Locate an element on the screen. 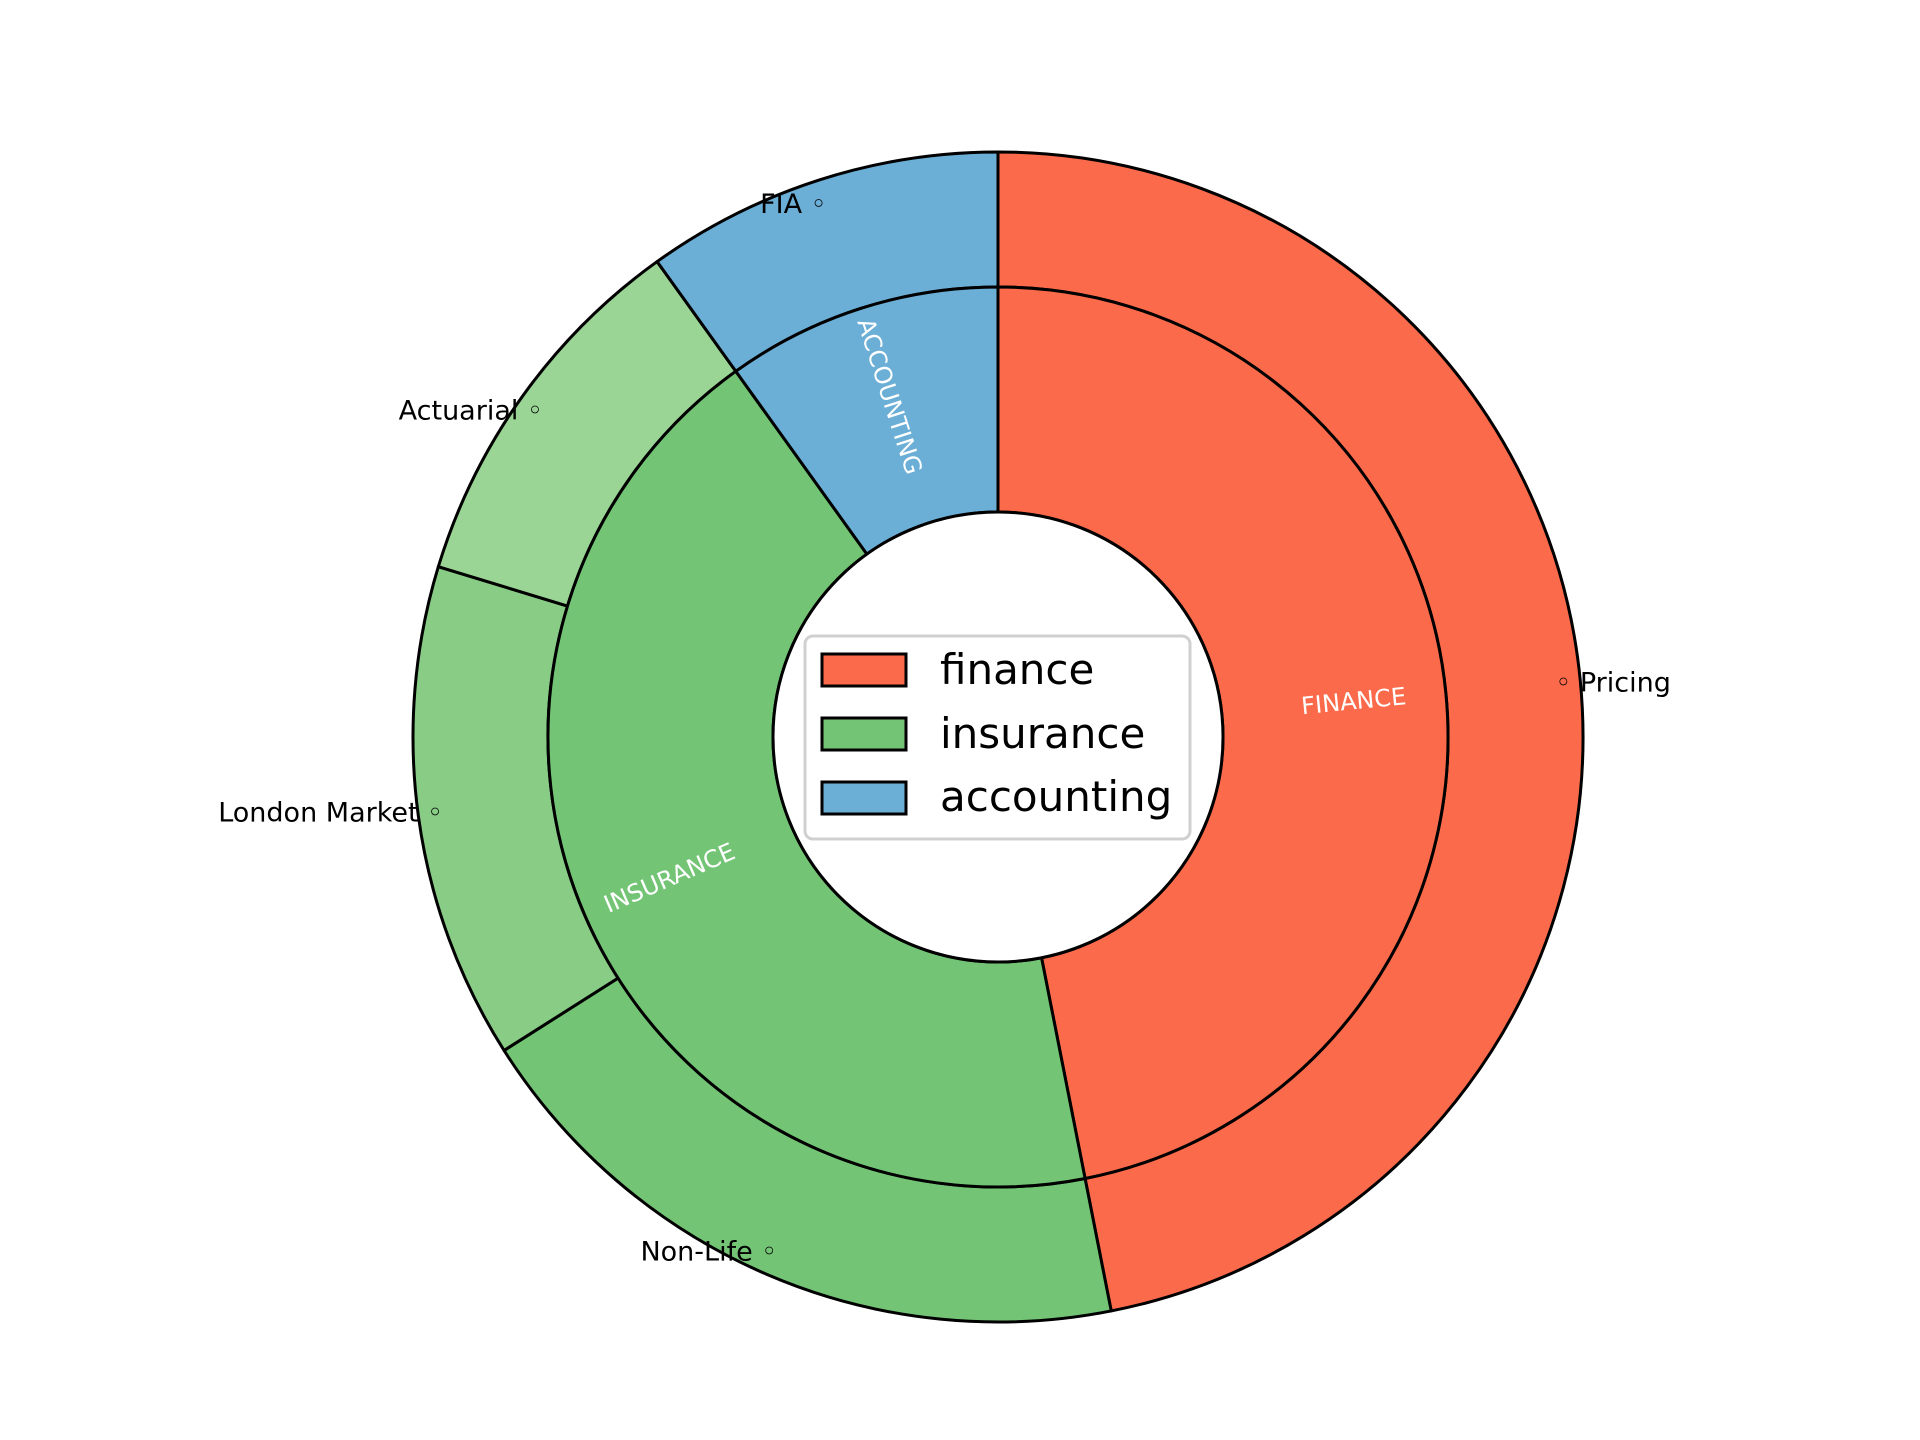 This screenshot has width=1920, height=1440. outer-label-actuarial: Actuarial ◦ is located at coordinates (471, 411).